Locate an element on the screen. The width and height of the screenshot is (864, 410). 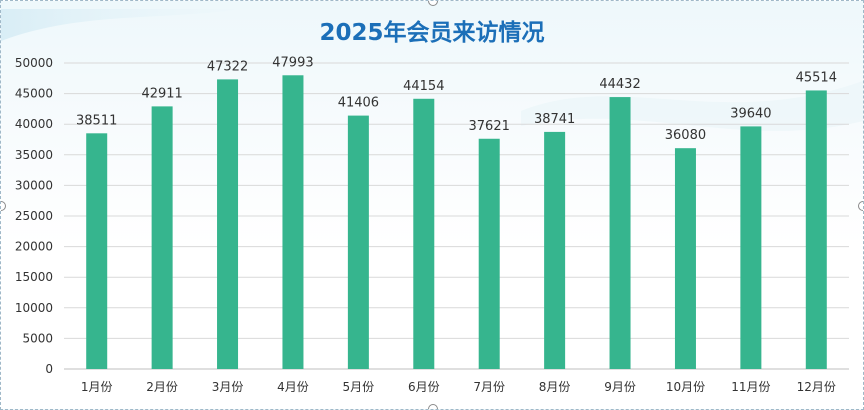
data-label: 41406 is located at coordinates (358, 103).